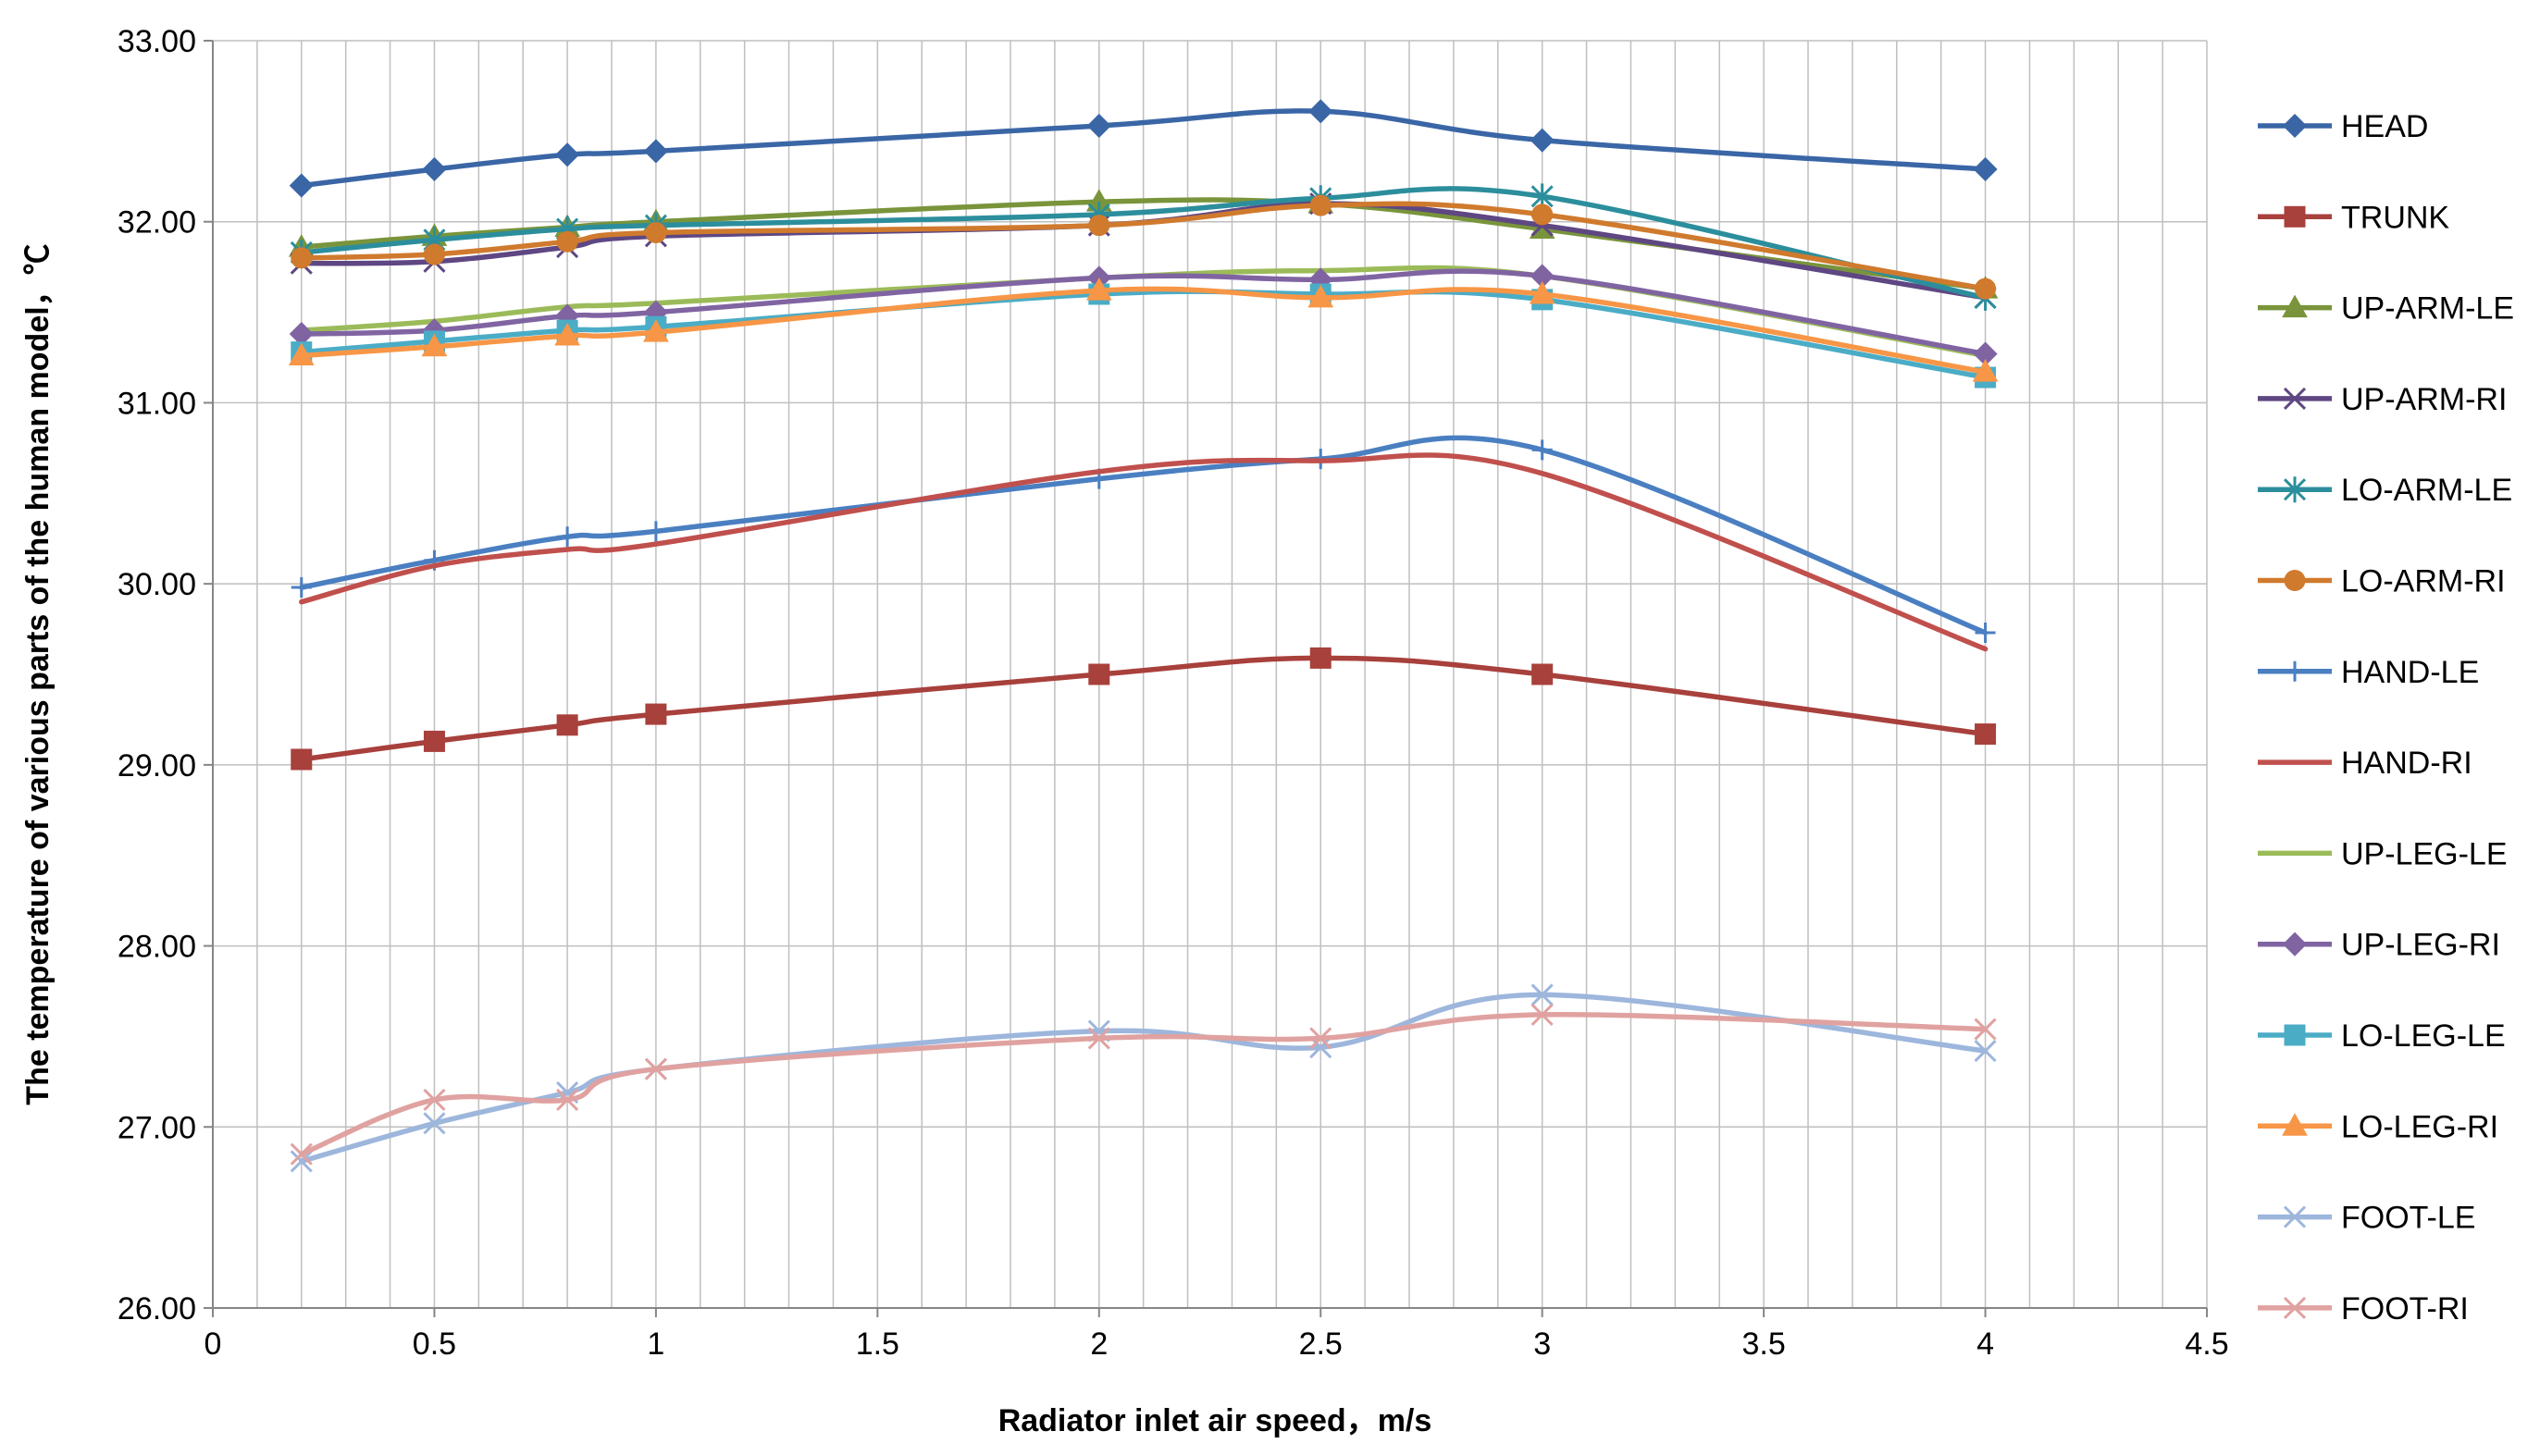 The width and height of the screenshot is (2540, 1456). I want to click on legend-label-lo-leg-ri: LO-LEG-RI, so click(2419, 1126).